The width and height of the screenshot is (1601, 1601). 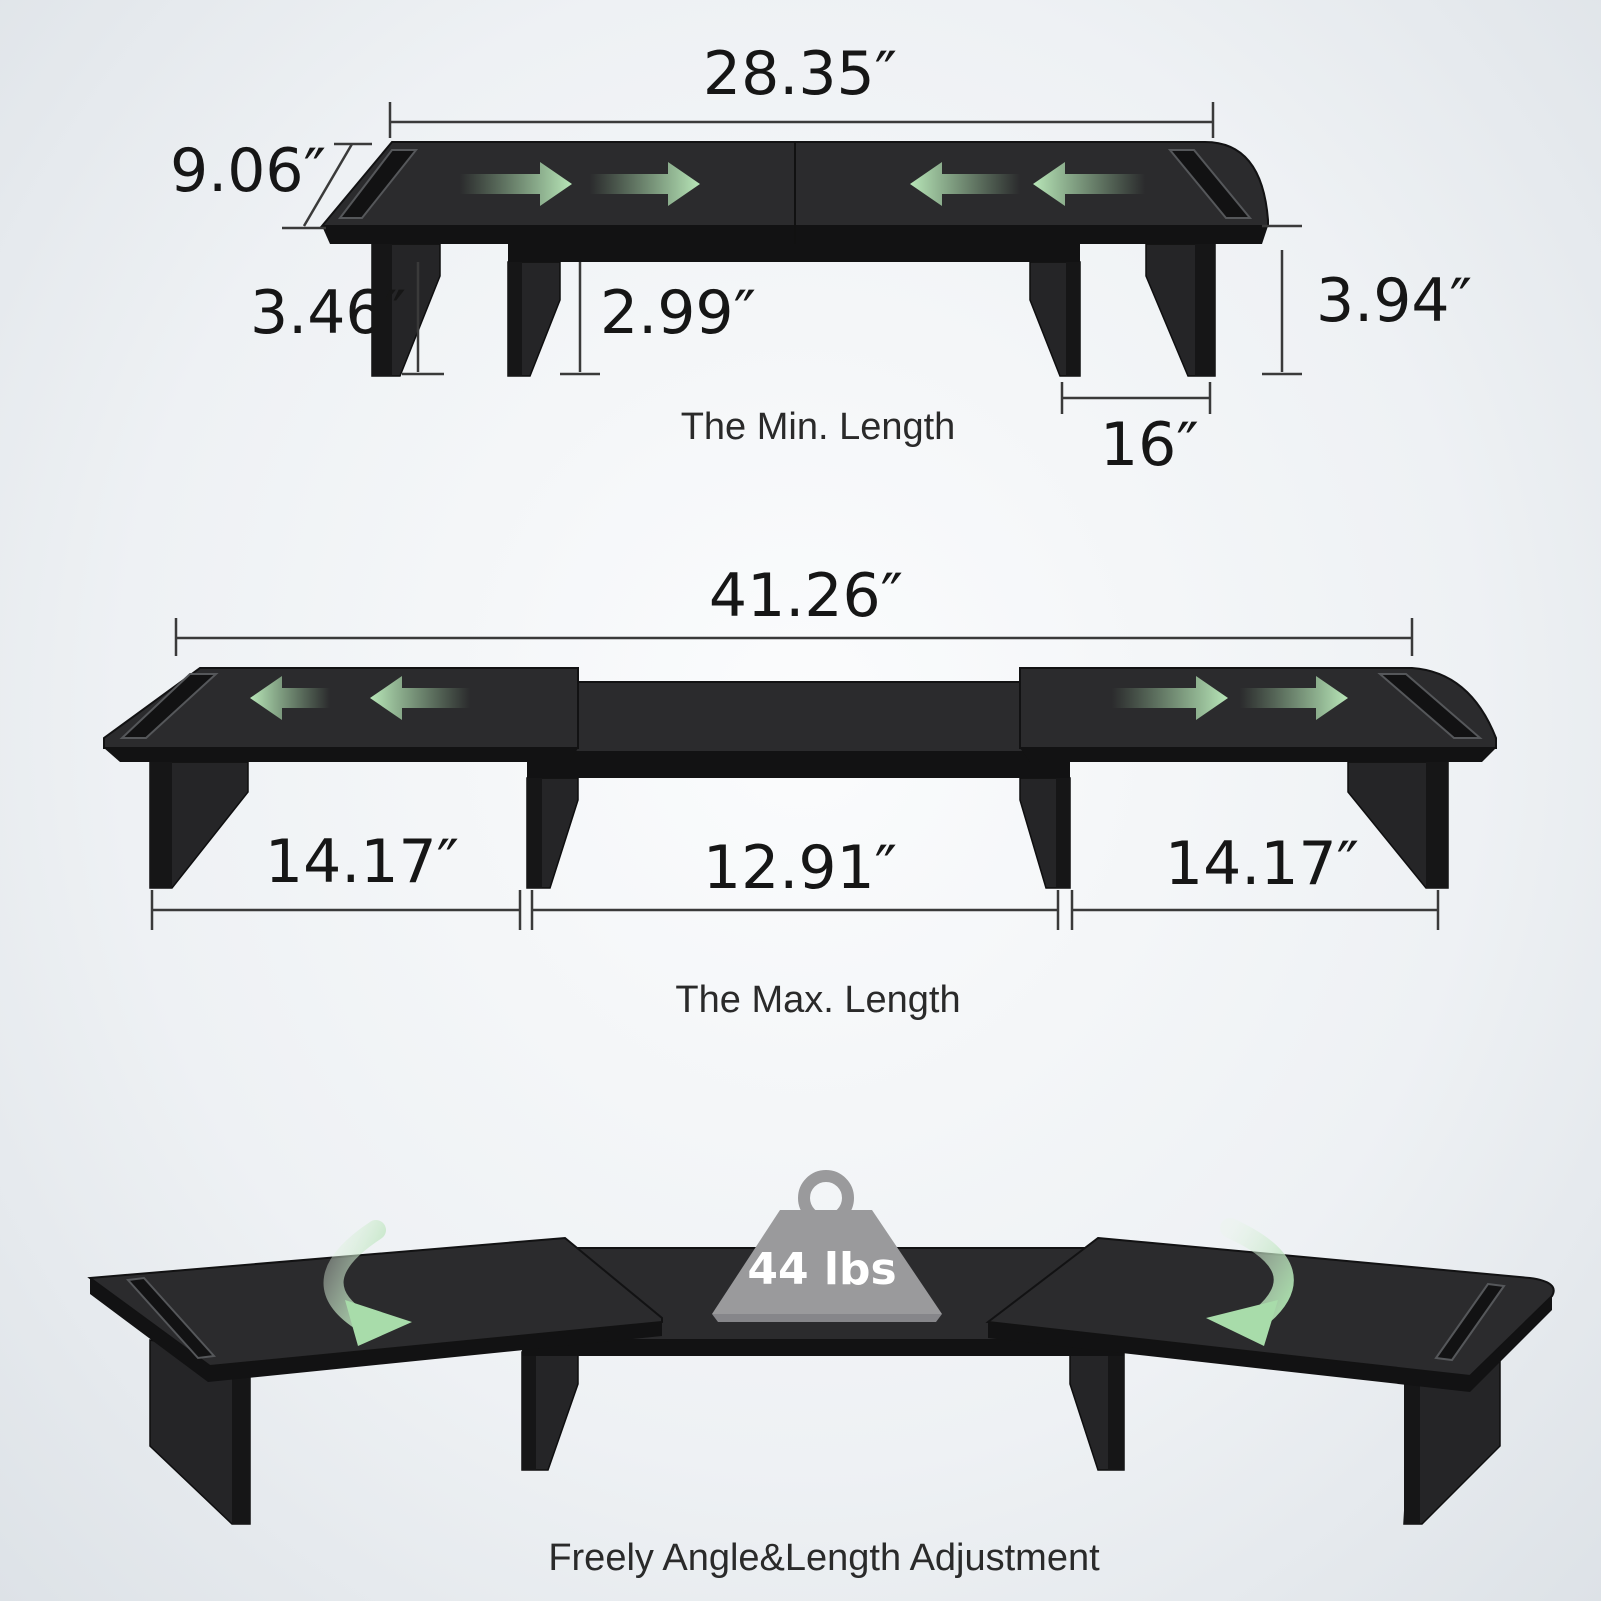 What do you see at coordinates (1210, 184) in the screenshot?
I see `min-right-slot` at bounding box center [1210, 184].